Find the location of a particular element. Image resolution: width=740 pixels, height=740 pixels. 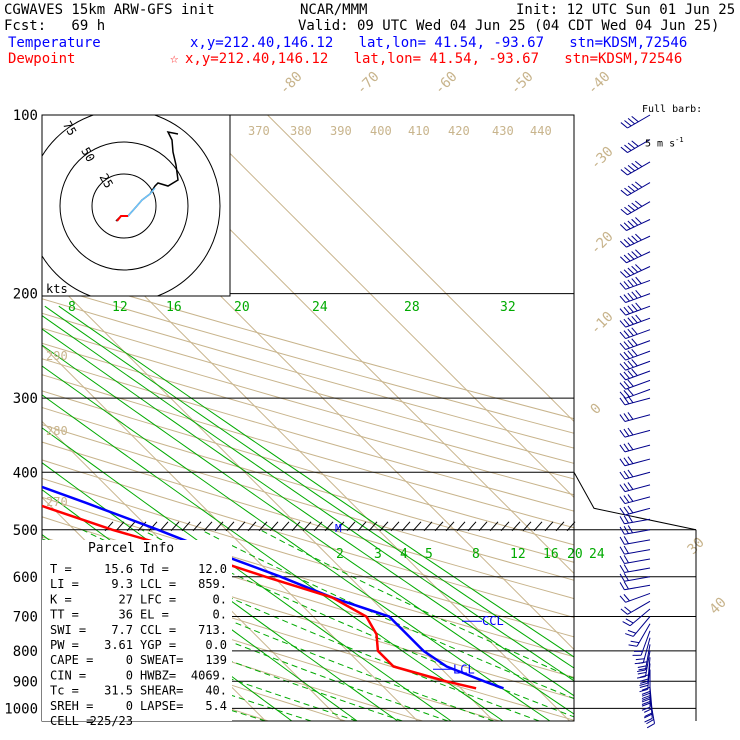

parcel-param-value: 0. is located at coordinates (220, 615).